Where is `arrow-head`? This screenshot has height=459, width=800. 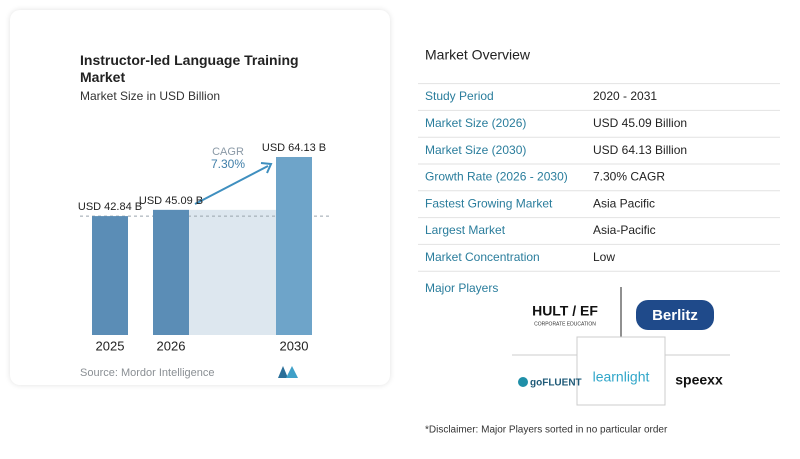
arrow-head is located at coordinates (266, 168).